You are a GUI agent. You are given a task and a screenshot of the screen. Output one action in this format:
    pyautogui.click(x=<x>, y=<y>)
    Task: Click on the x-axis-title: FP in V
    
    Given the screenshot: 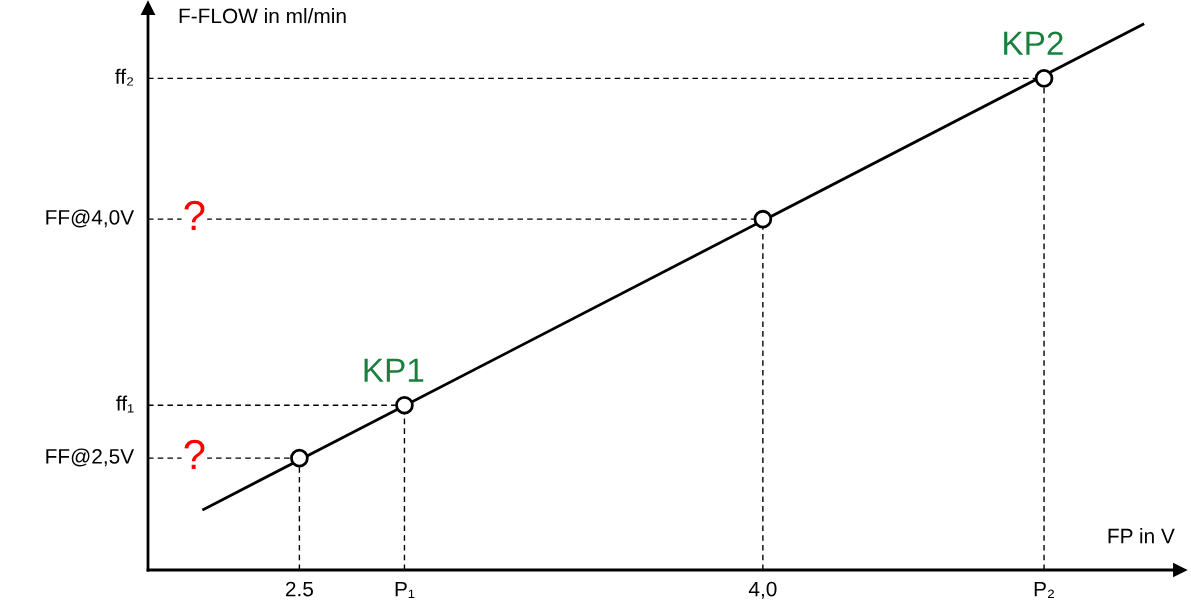 What is the action you would take?
    pyautogui.click(x=1141, y=536)
    